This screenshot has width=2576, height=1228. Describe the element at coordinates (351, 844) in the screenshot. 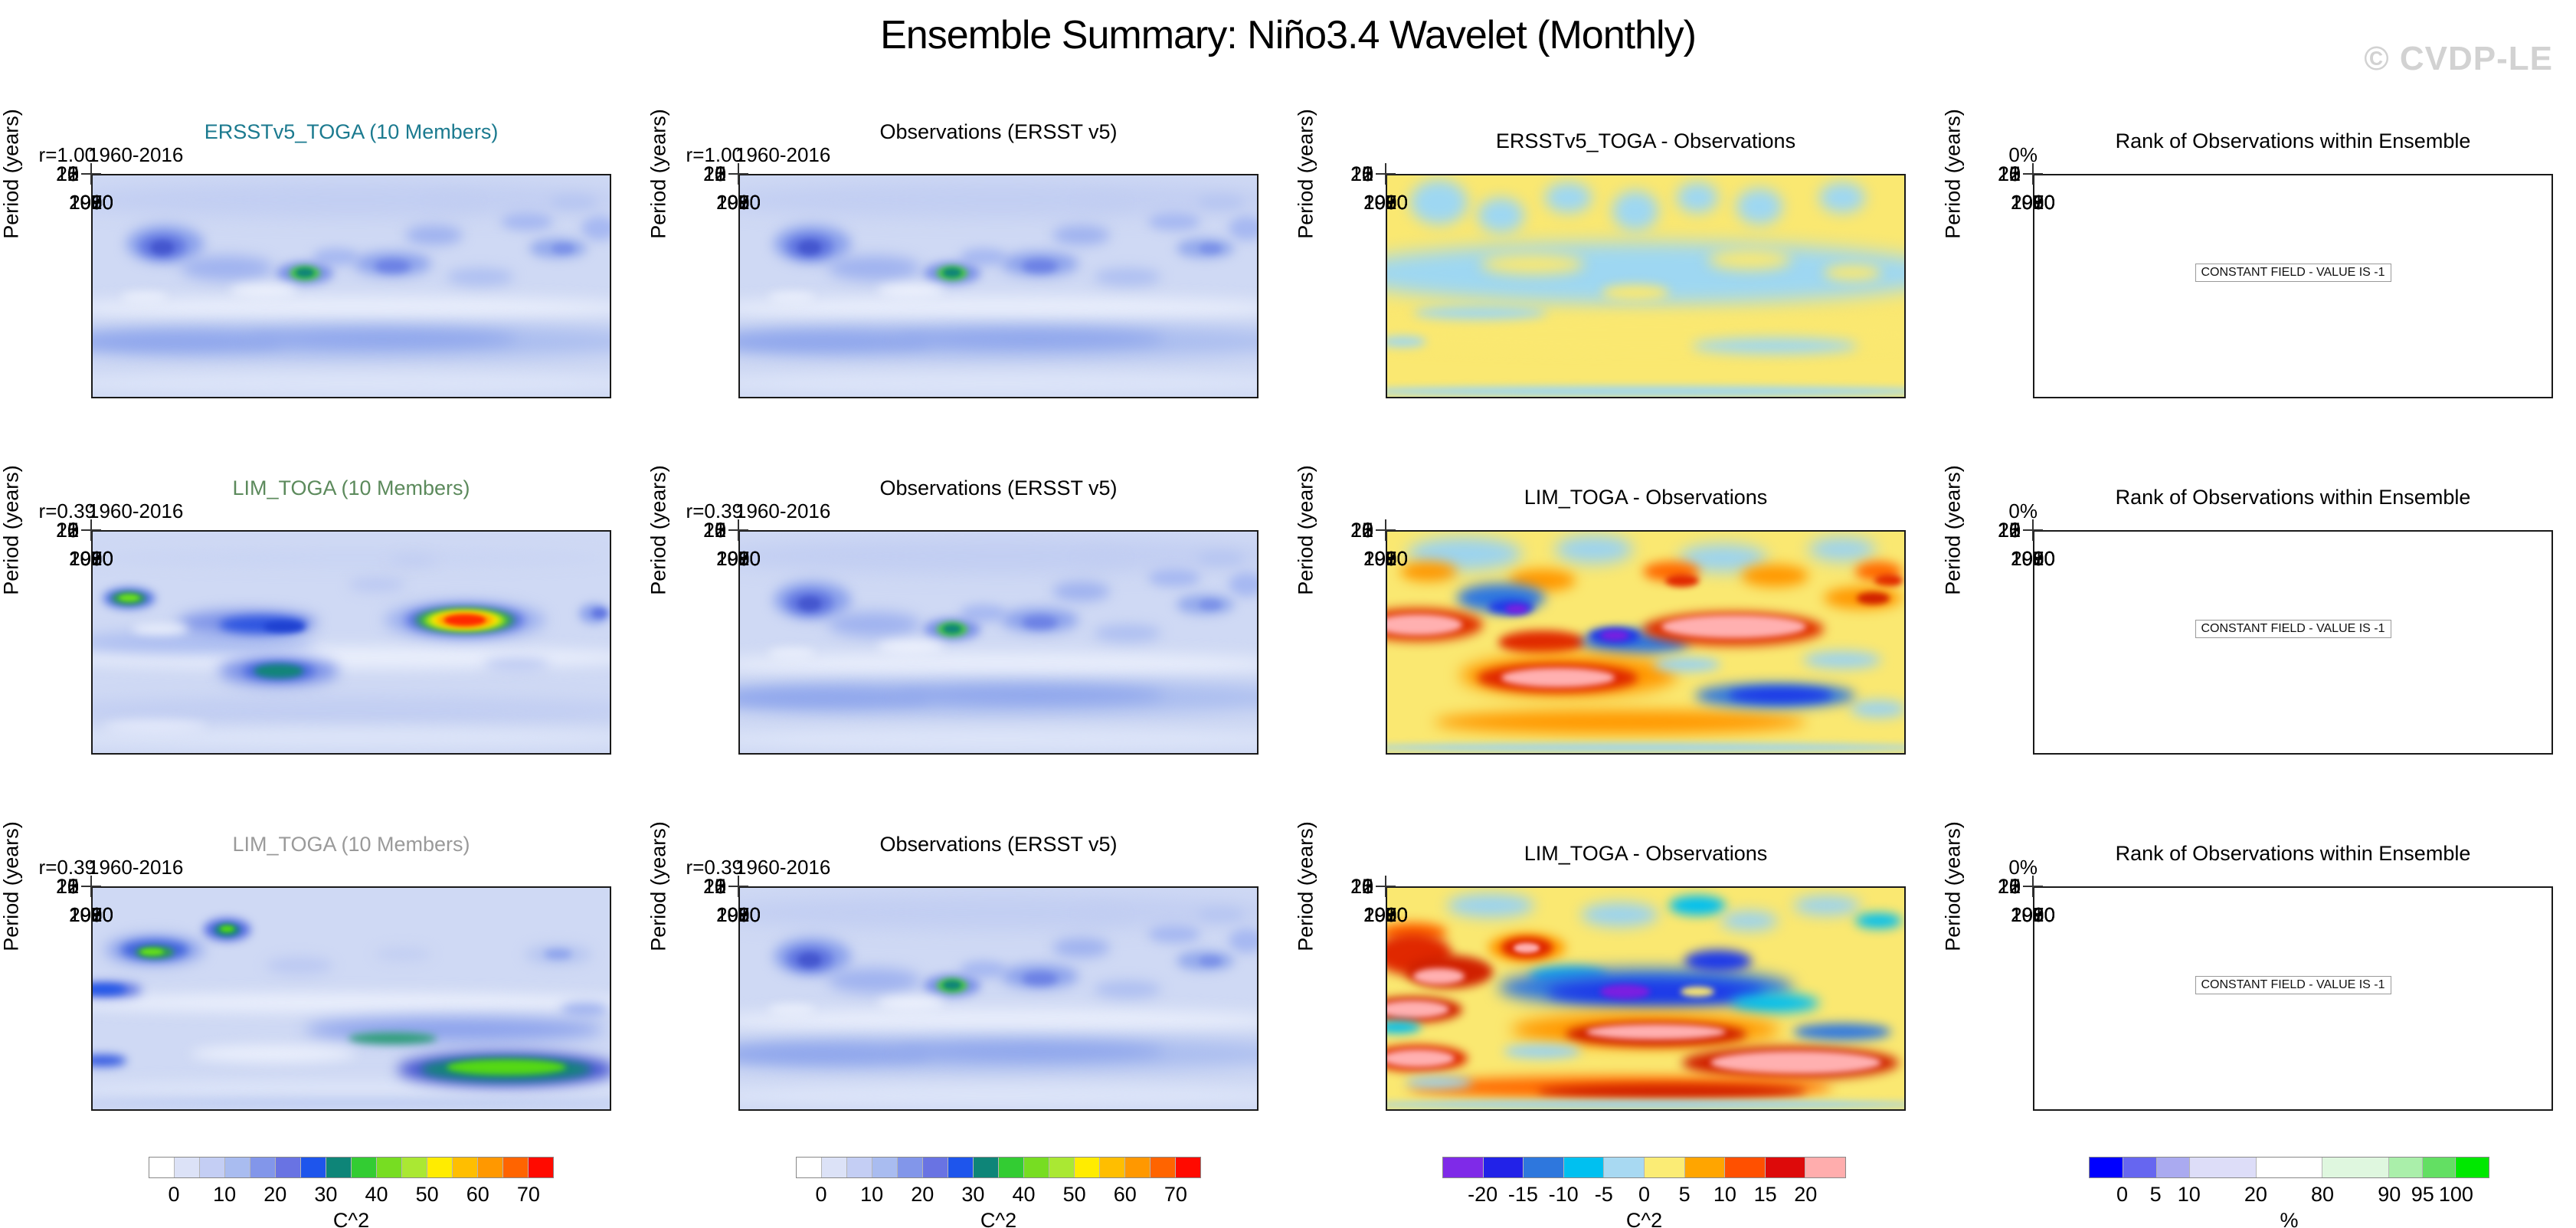

I see `panel-title: LIM_TOGA (10 Members)` at that location.